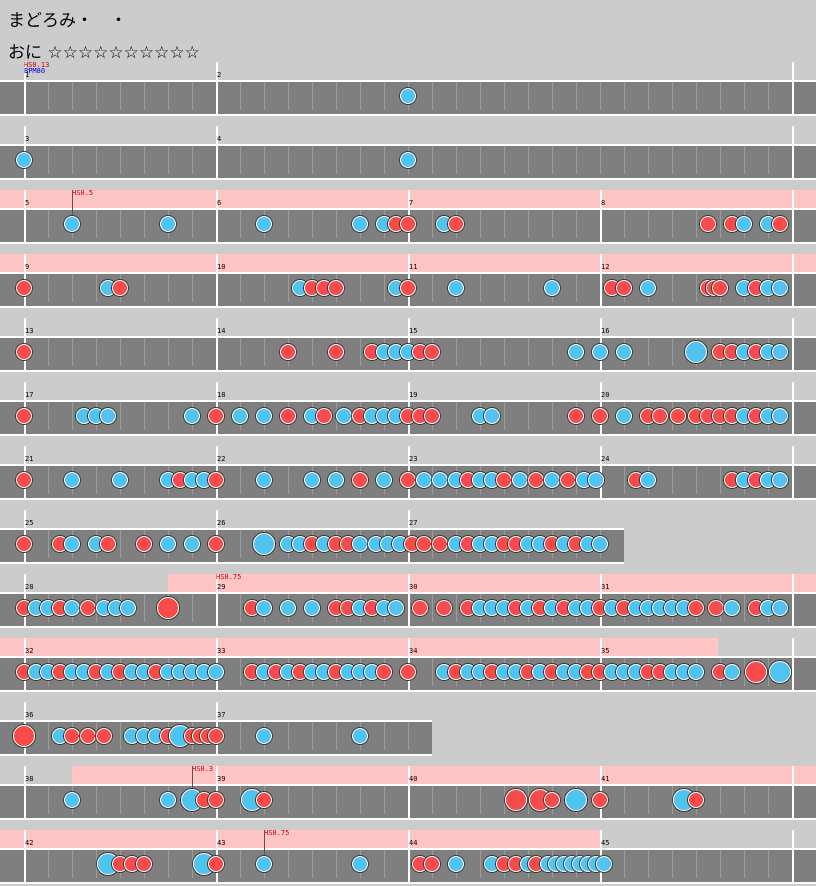  Describe the element at coordinates (27, 139) in the screenshot. I see `measure-number: 3` at that location.